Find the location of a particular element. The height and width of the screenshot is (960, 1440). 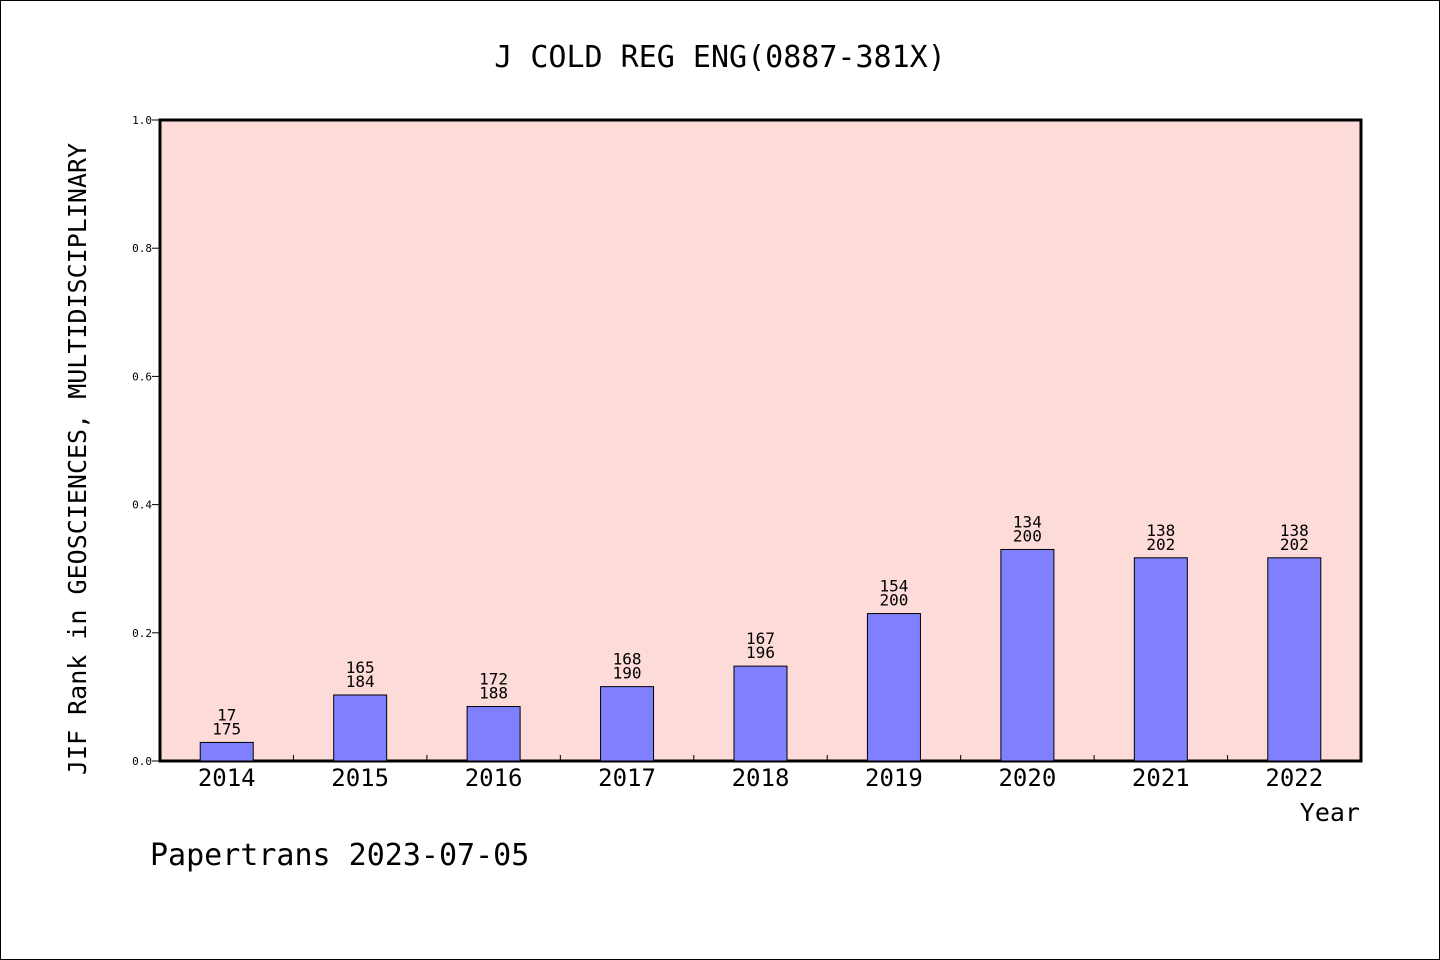

bar-rank-label: 17 is located at coordinates (226, 714).